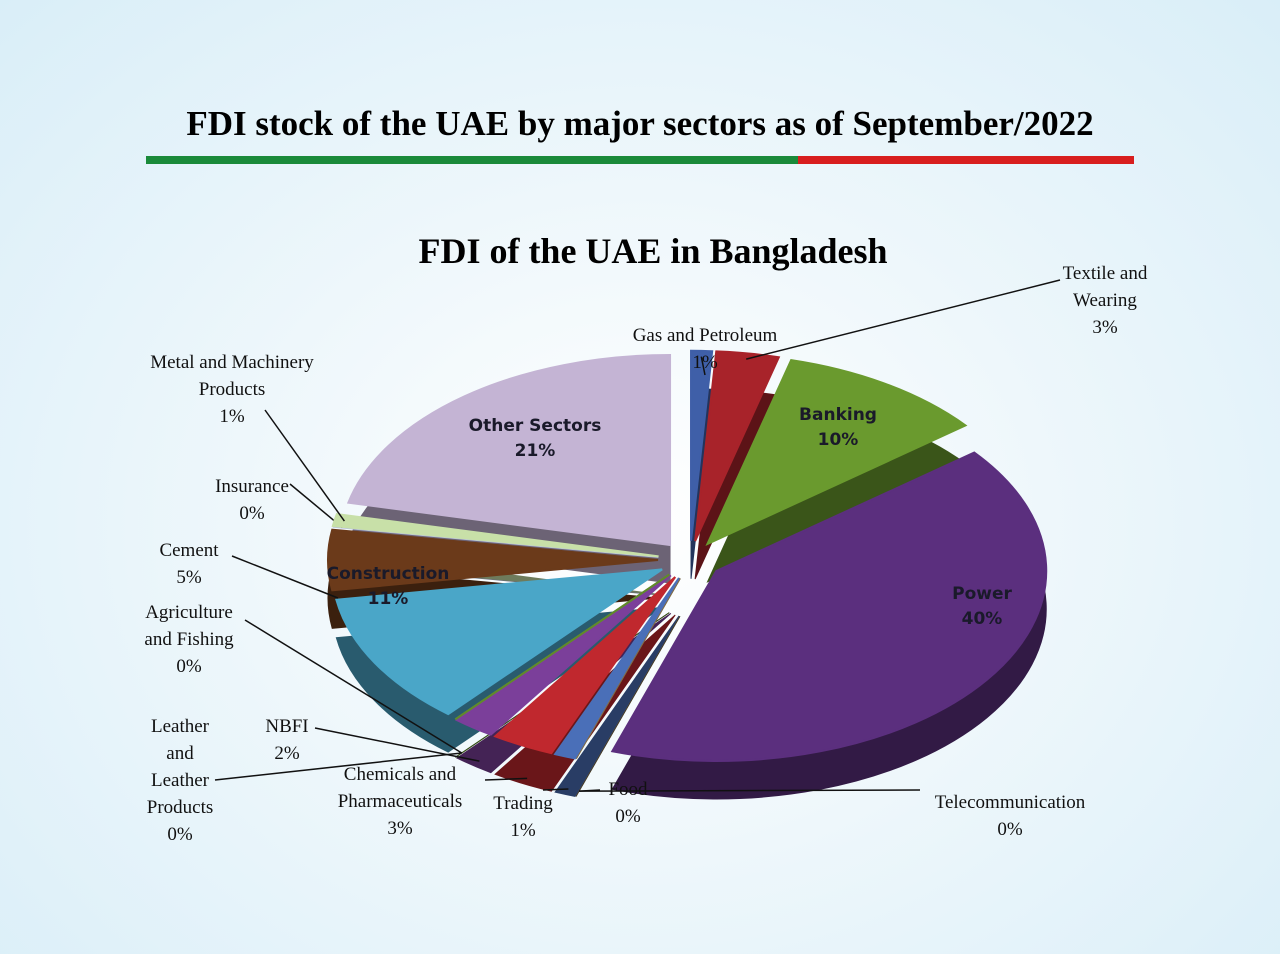 Image resolution: width=1280 pixels, height=954 pixels. What do you see at coordinates (388, 574) in the screenshot?
I see `slice-label: Construction` at bounding box center [388, 574].